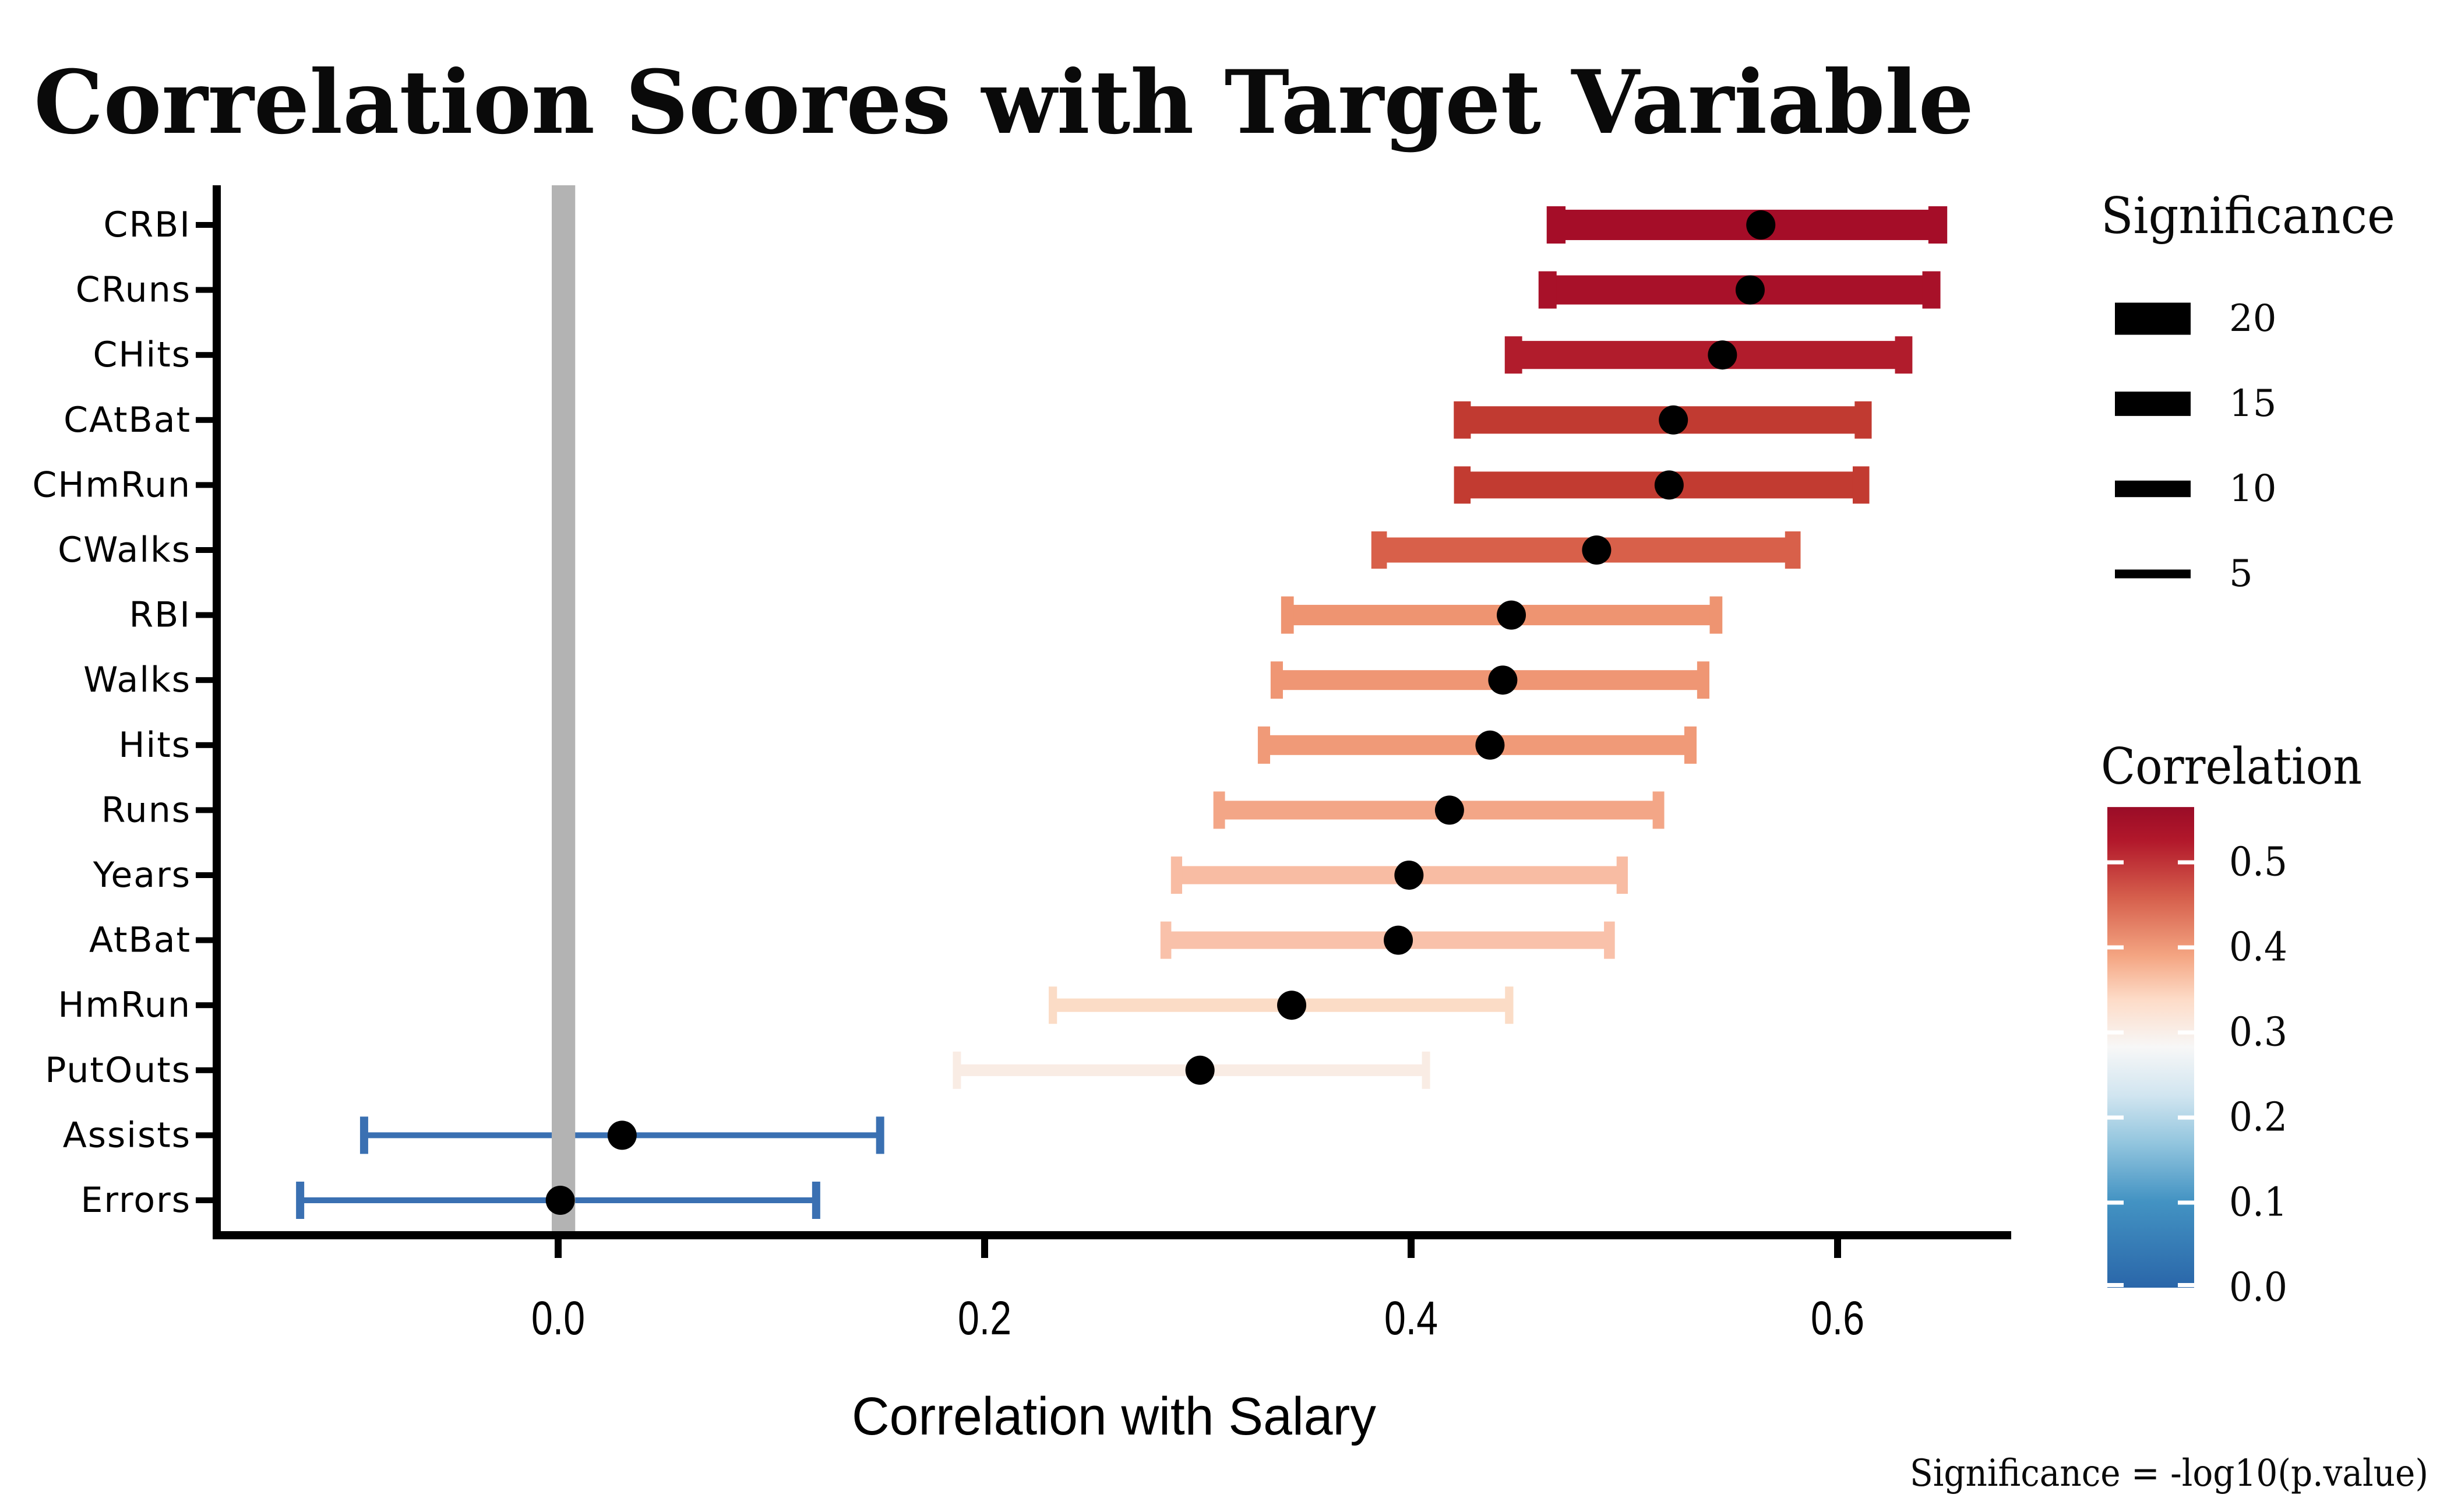 The width and height of the screenshot is (2447, 1512). Describe the element at coordinates (127, 420) in the screenshot. I see `y-axis-label: CAtBat` at that location.